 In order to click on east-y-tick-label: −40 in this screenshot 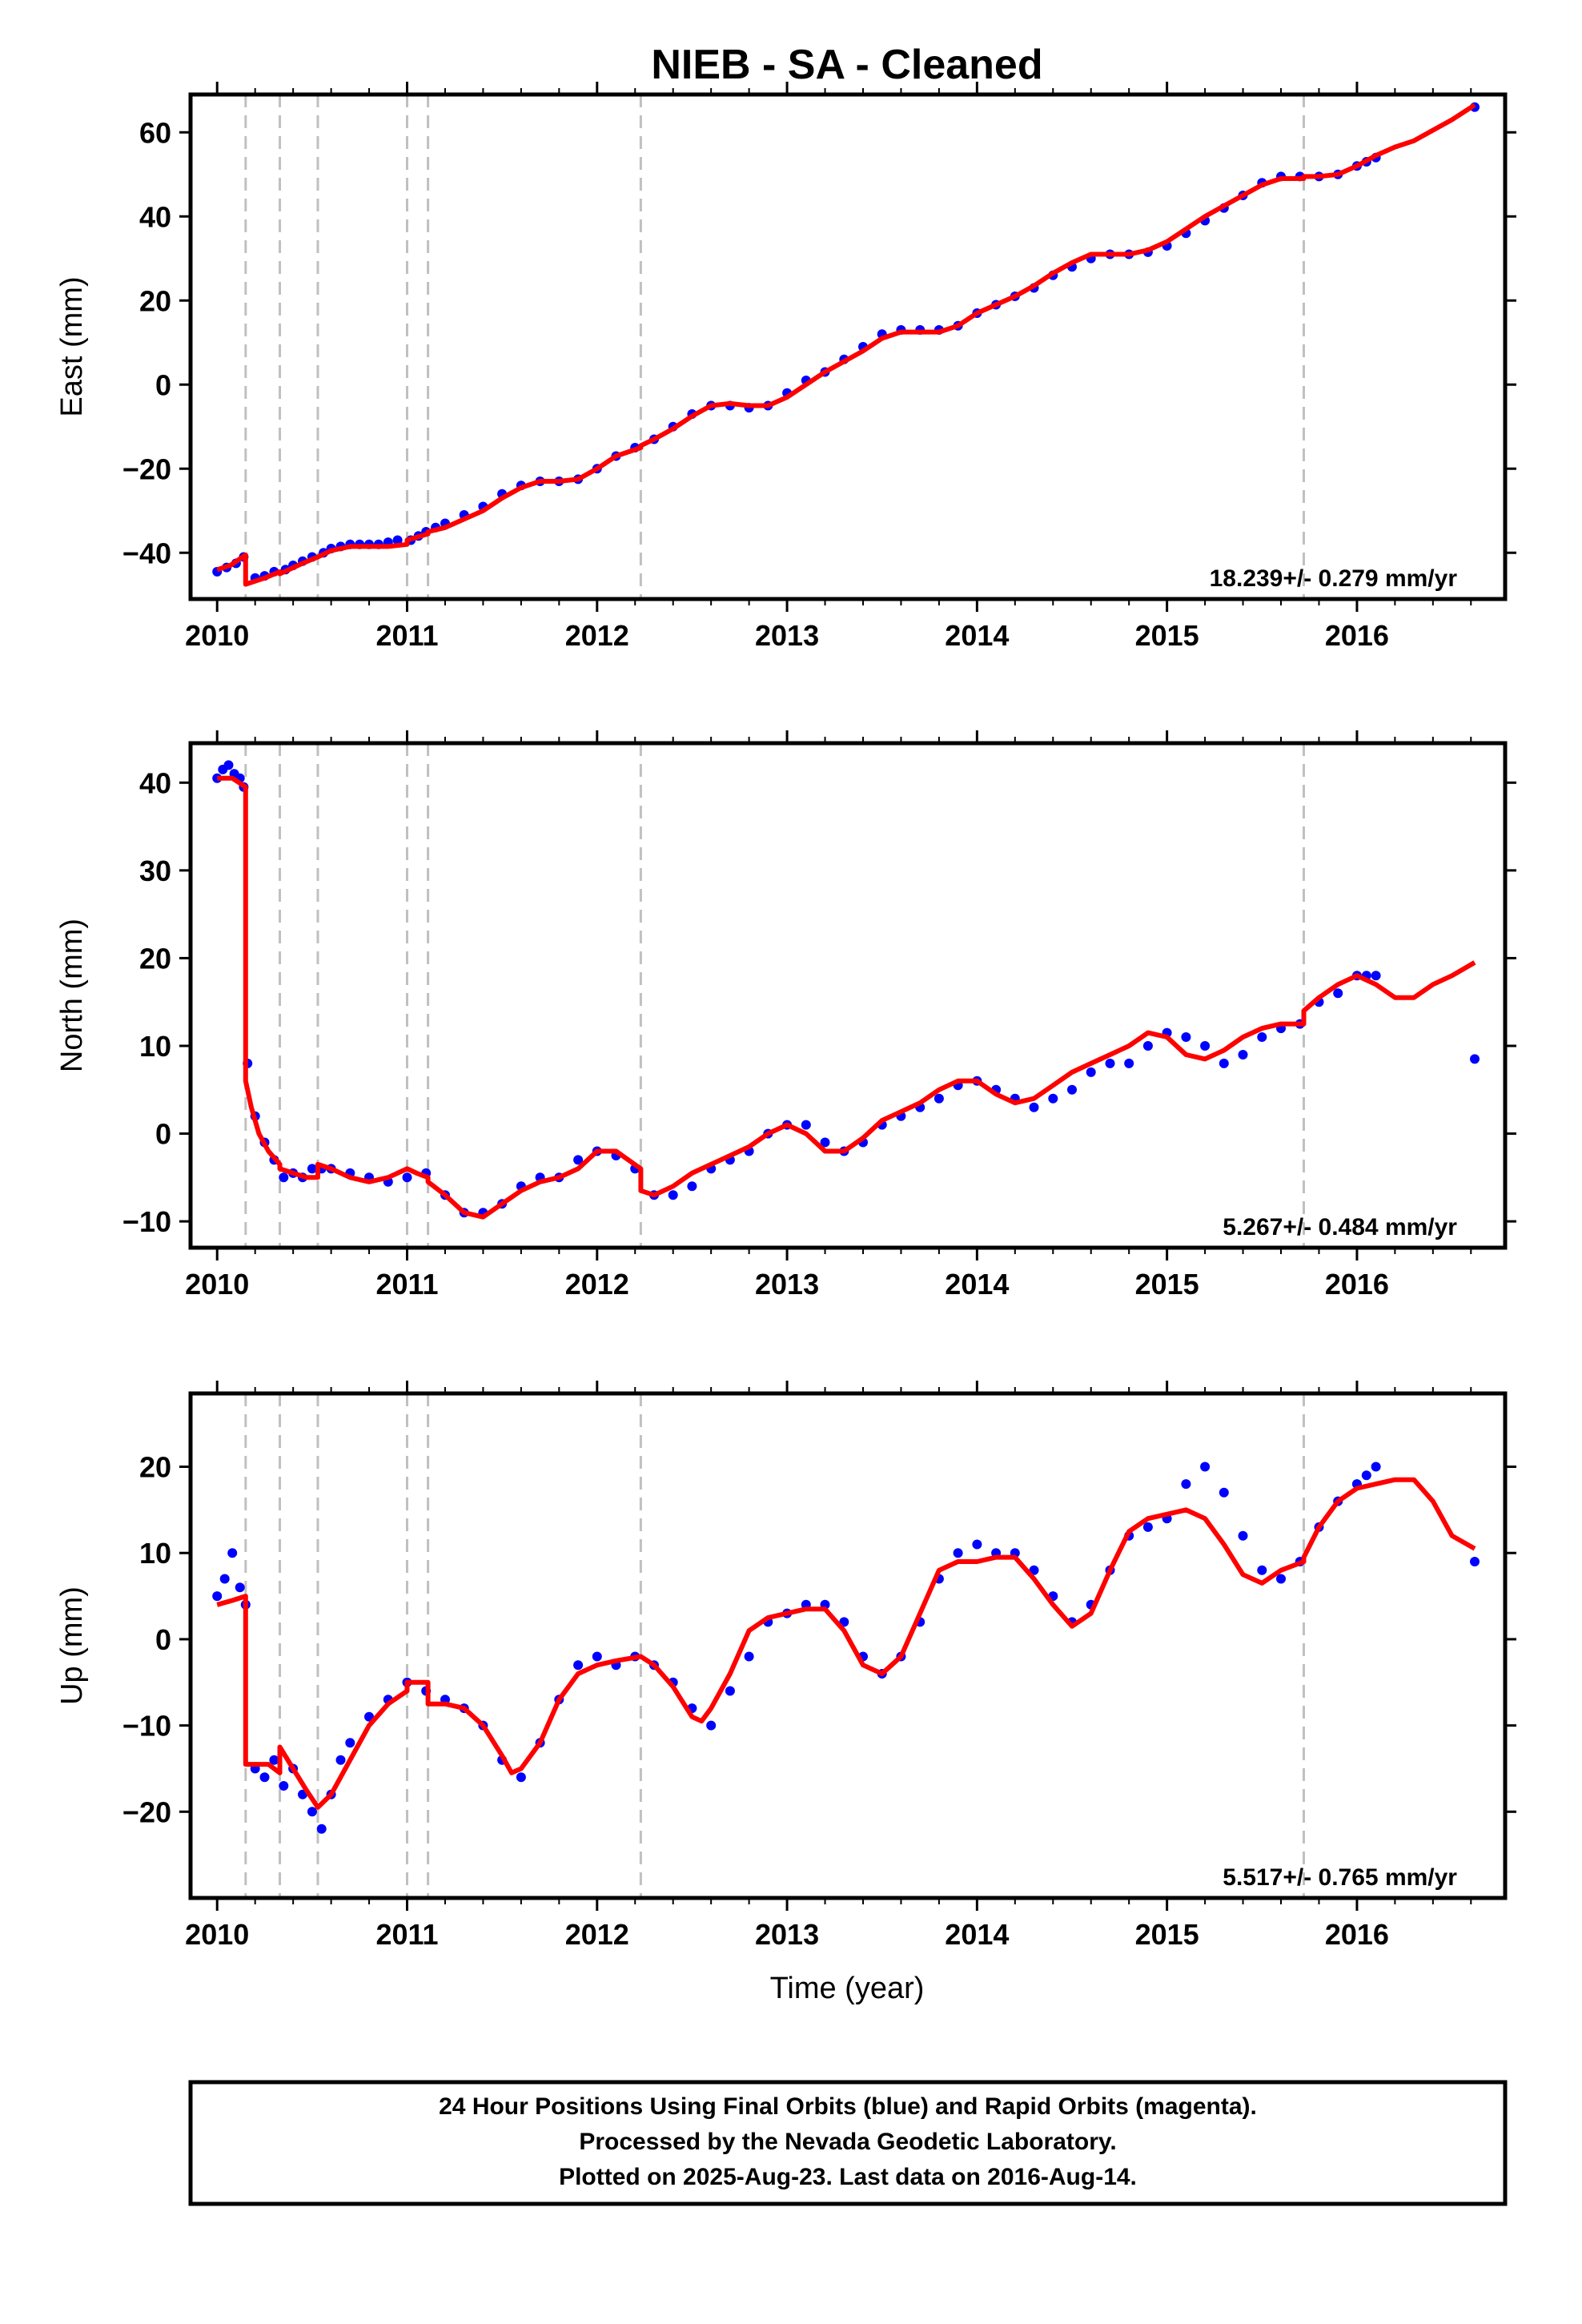, I will do `click(146, 553)`.